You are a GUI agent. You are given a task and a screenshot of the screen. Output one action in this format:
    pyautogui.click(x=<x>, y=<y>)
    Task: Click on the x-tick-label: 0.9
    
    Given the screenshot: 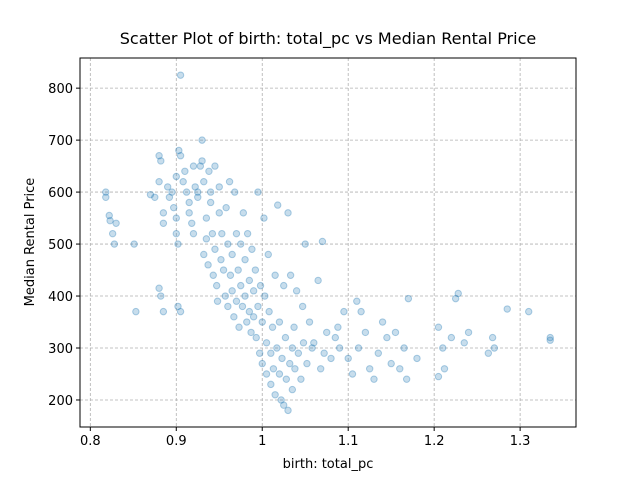 What is the action you would take?
    pyautogui.click(x=176, y=441)
    